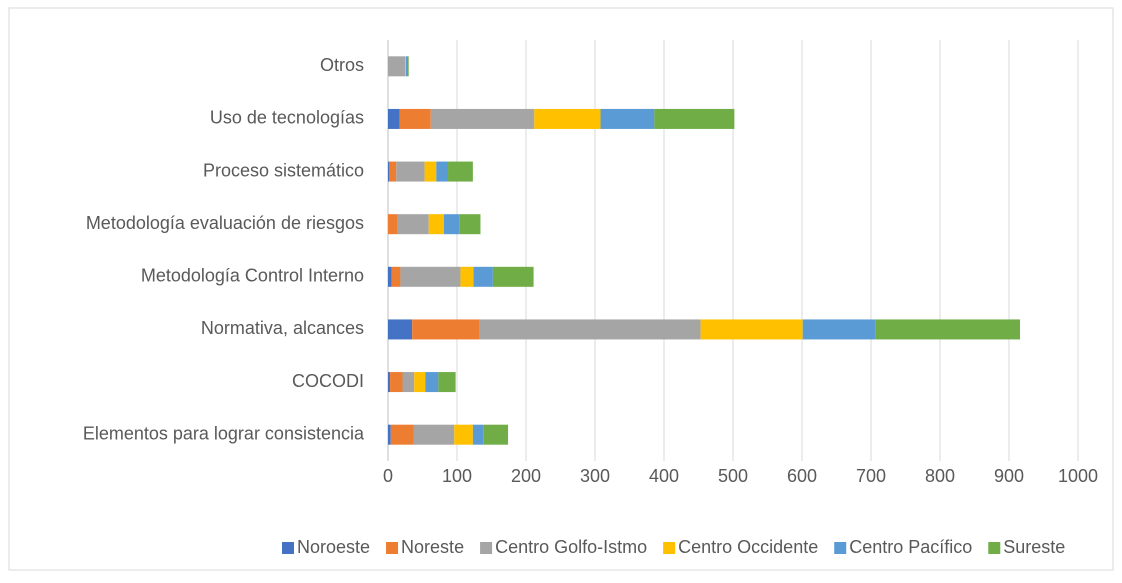 The image size is (1122, 583). Describe the element at coordinates (526, 476) in the screenshot. I see `x-tick-label: 200` at that location.